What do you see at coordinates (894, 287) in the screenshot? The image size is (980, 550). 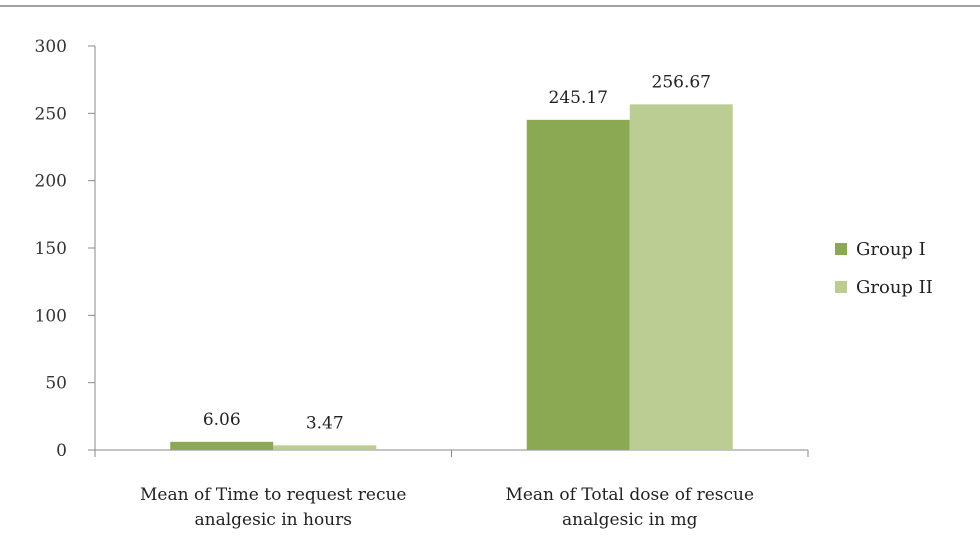 I see `legend-label: Group II` at bounding box center [894, 287].